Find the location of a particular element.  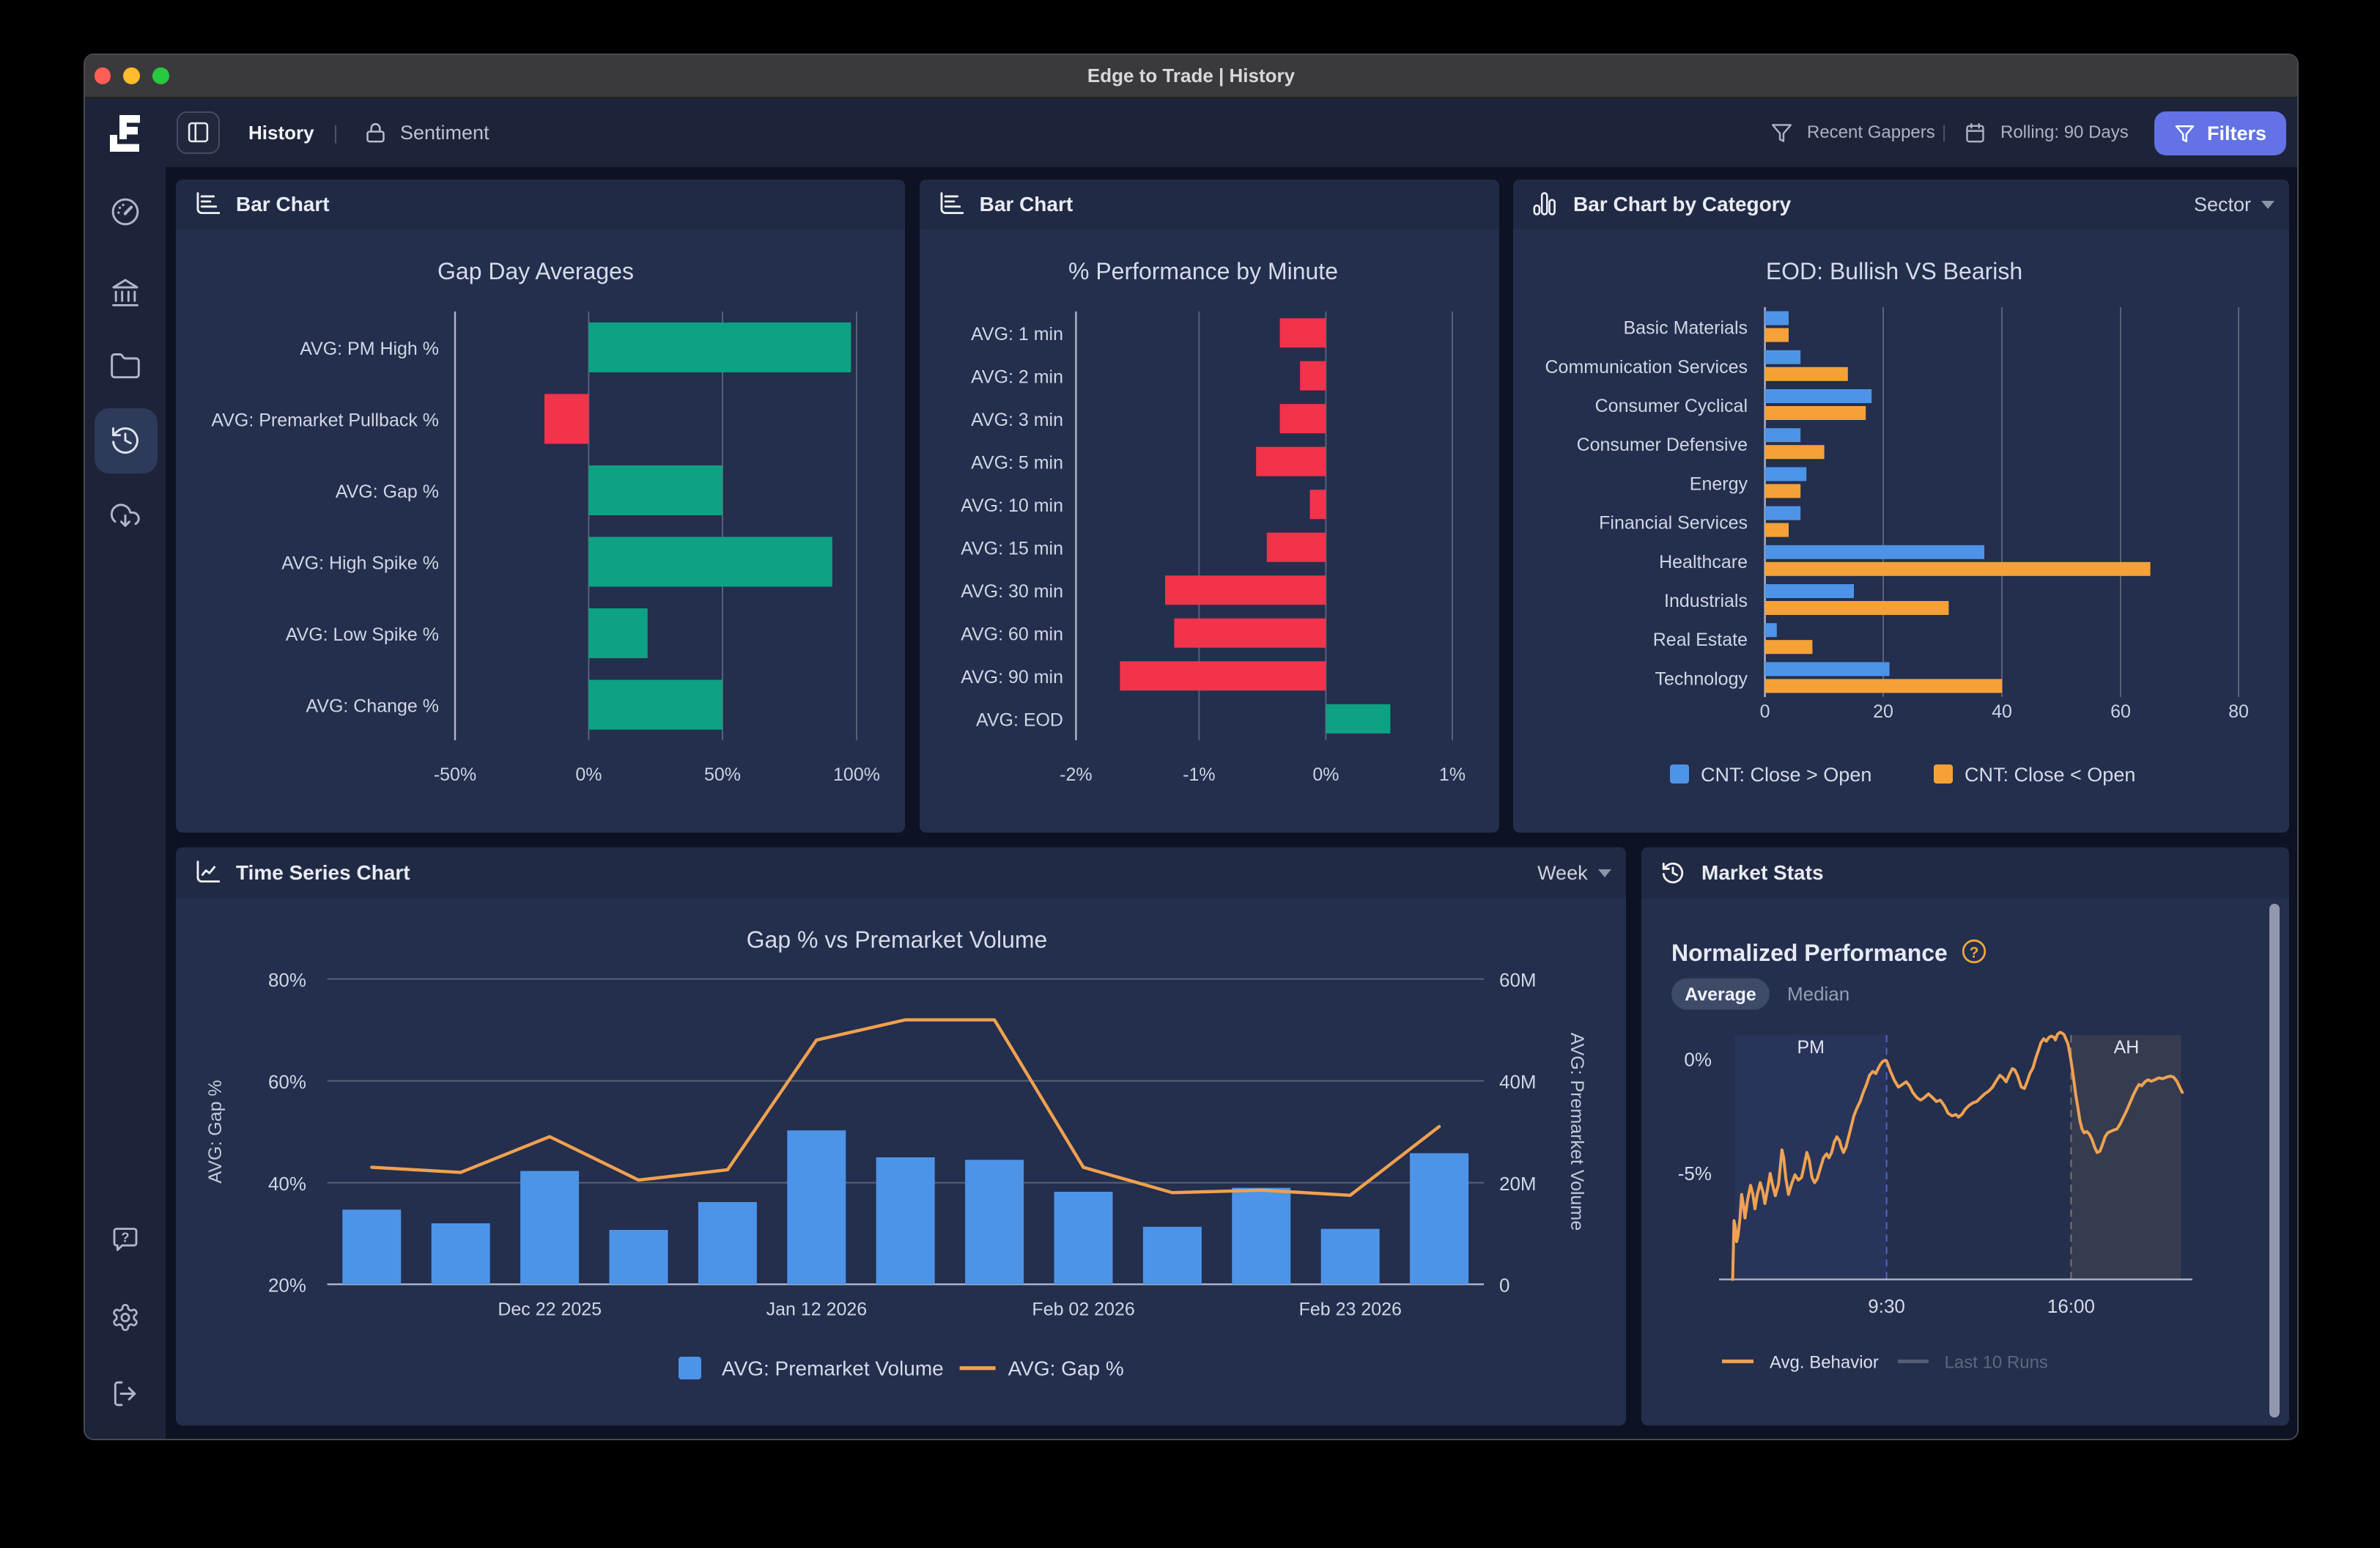

svg-text: Feb 02 2026 is located at coordinates (1083, 1310).